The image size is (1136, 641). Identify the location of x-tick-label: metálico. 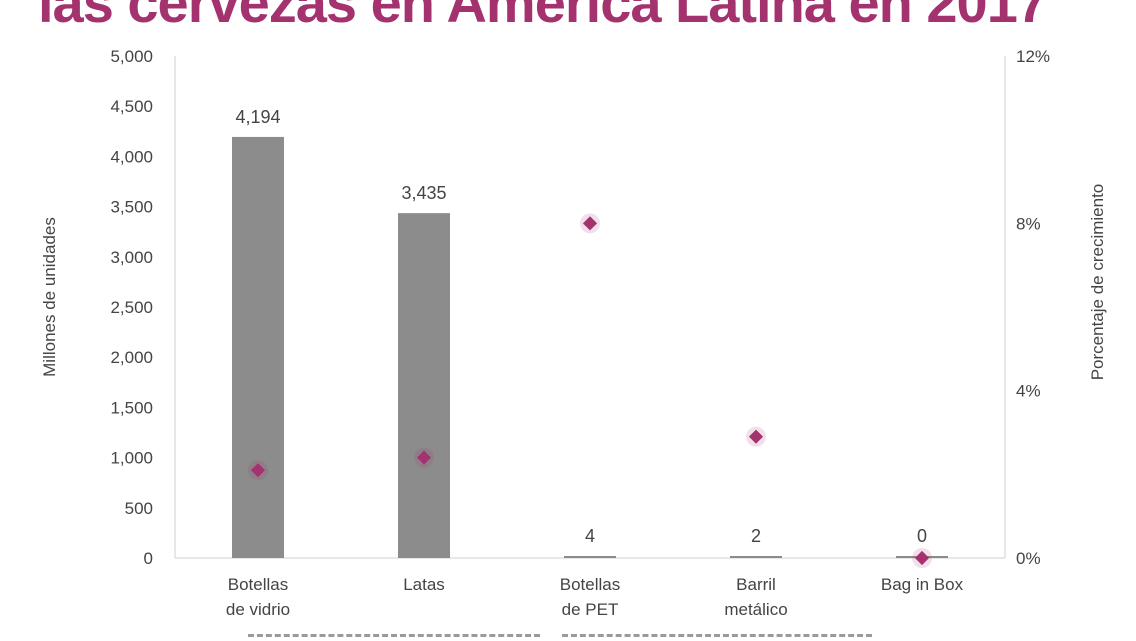
(755, 609).